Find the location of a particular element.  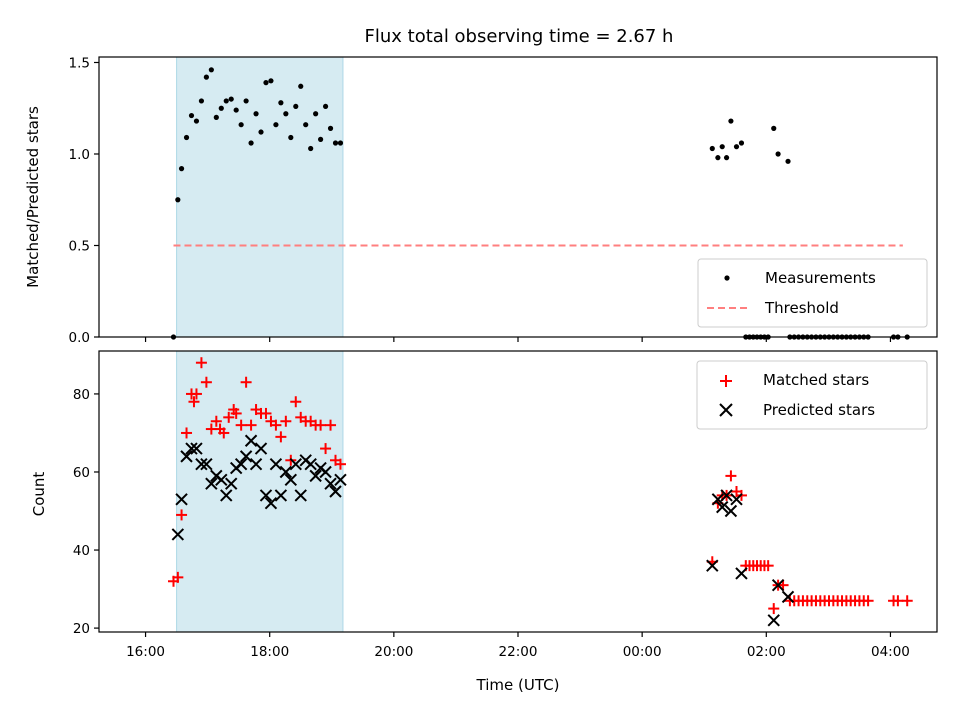

top-y-tick-label: 0.5 is located at coordinates (79, 246).